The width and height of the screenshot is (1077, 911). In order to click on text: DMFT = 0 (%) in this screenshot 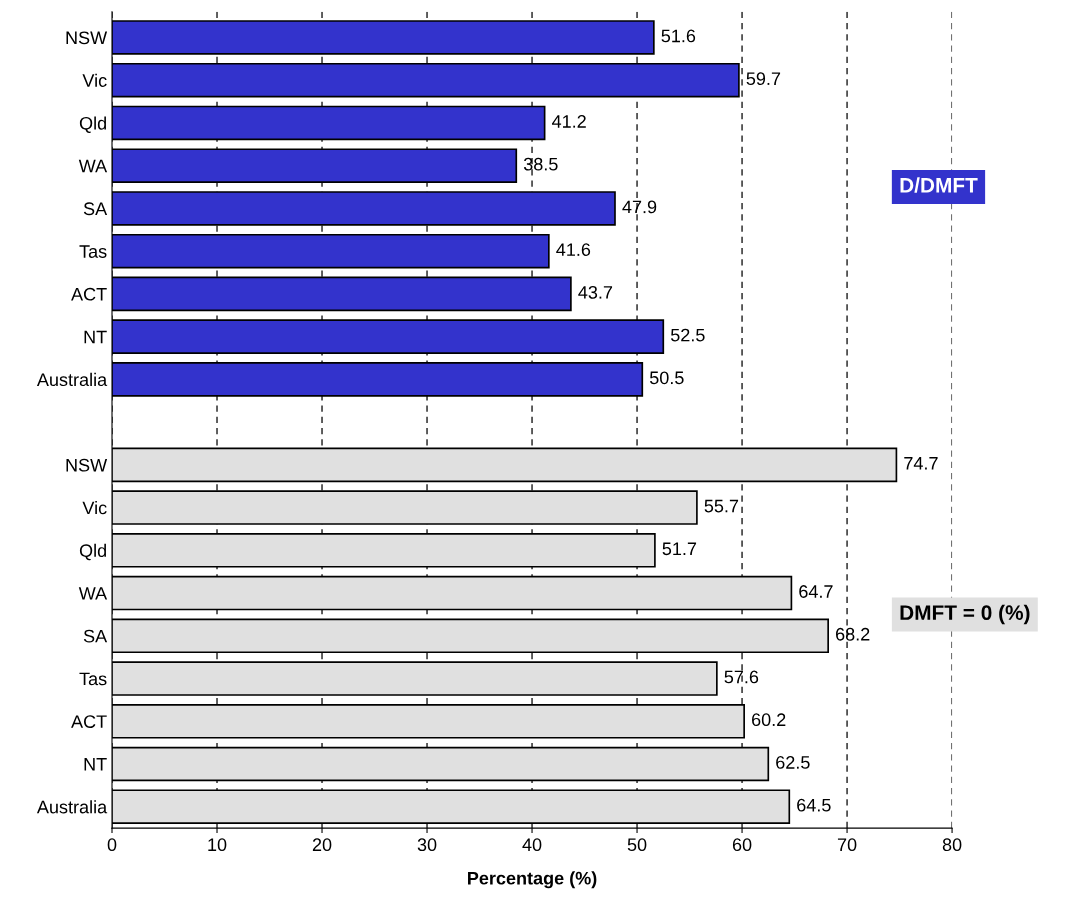, I will do `click(965, 614)`.